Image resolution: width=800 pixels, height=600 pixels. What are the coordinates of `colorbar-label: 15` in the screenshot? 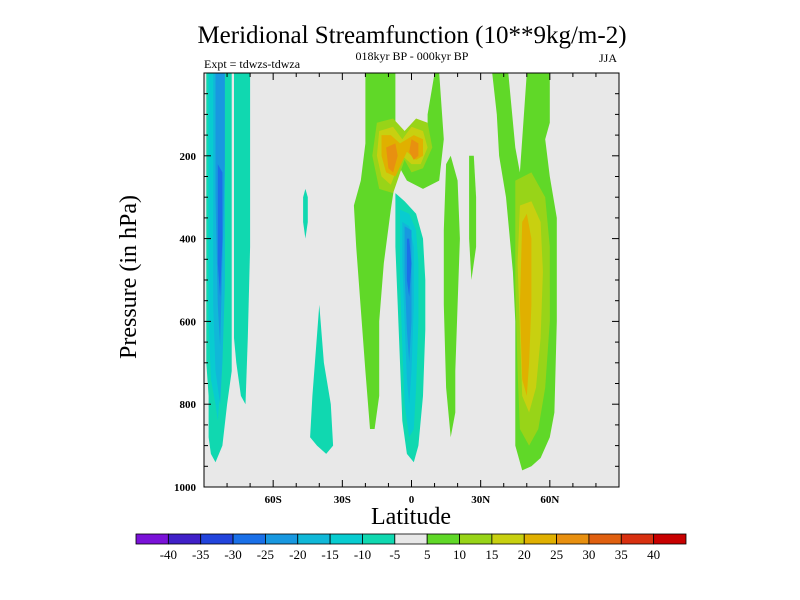 It's located at (491, 554).